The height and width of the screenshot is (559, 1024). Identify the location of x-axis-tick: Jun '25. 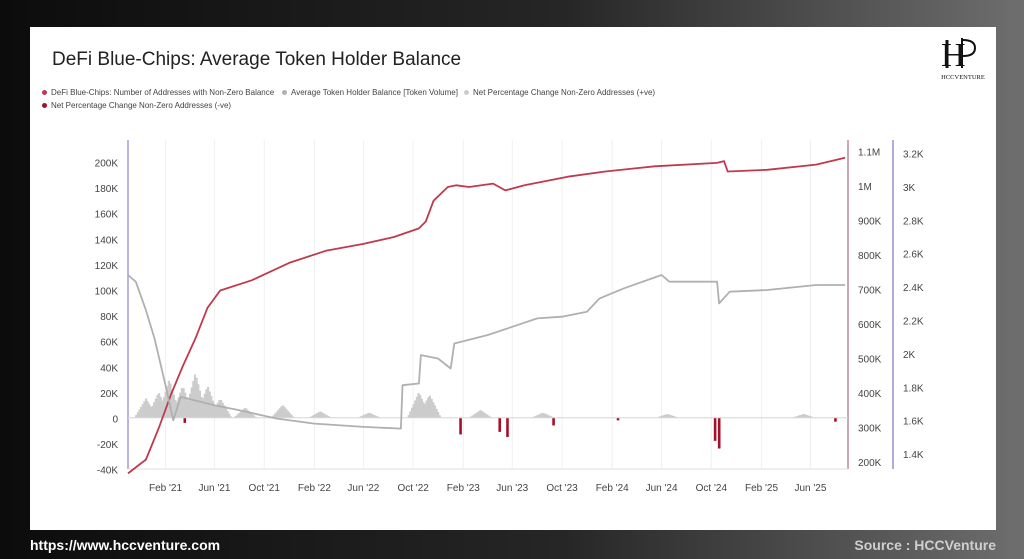
(811, 488).